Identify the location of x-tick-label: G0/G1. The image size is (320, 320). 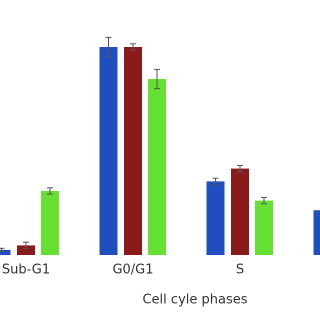
(132, 270).